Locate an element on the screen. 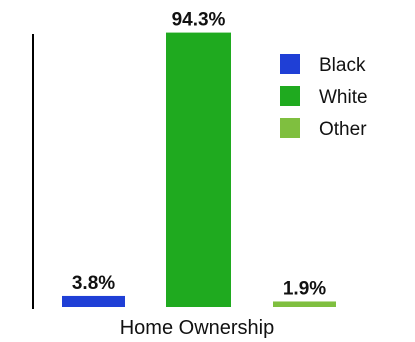  legend-label-other: Other is located at coordinates (343, 129).